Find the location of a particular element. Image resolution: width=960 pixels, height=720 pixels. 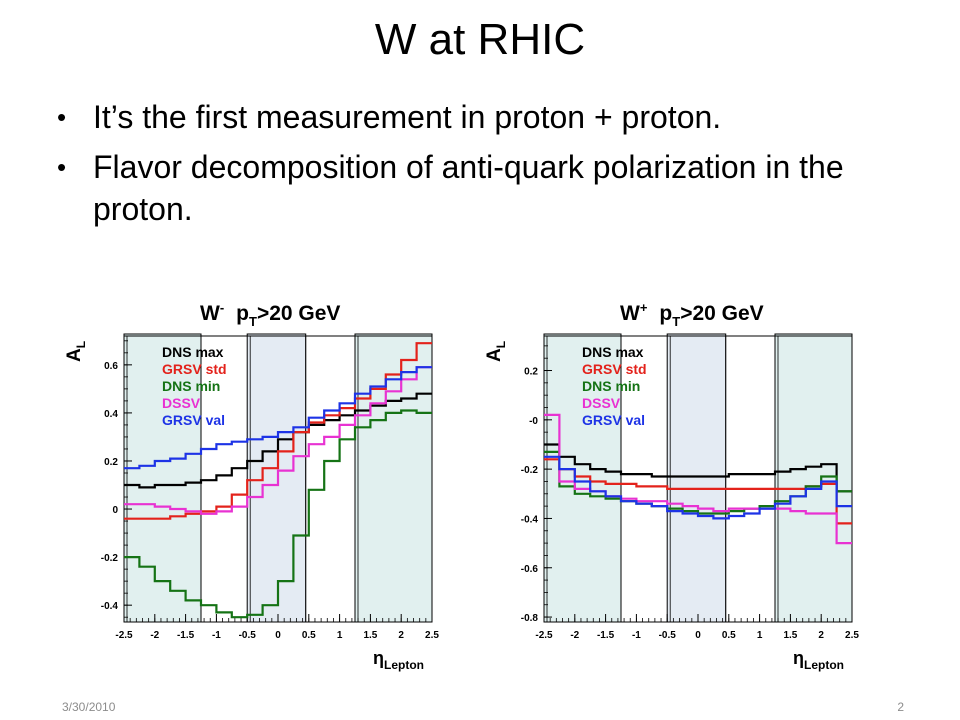

y-tick-label: 0.4 is located at coordinates (111, 414).